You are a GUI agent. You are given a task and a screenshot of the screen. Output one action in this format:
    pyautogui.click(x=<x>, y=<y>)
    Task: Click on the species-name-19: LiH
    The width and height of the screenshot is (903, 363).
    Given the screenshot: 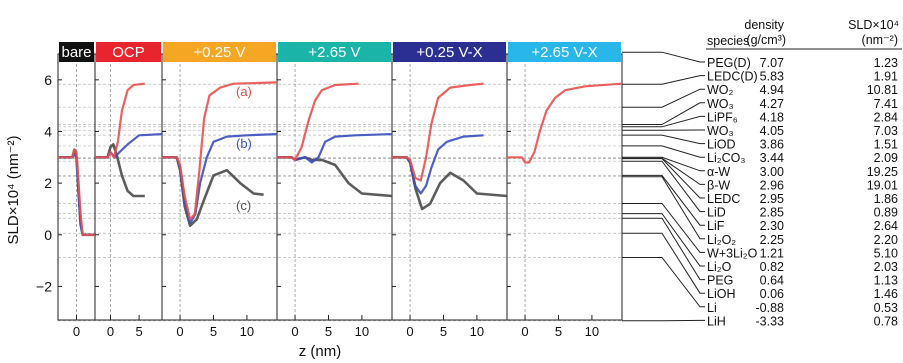 What is the action you would take?
    pyautogui.click(x=716, y=321)
    